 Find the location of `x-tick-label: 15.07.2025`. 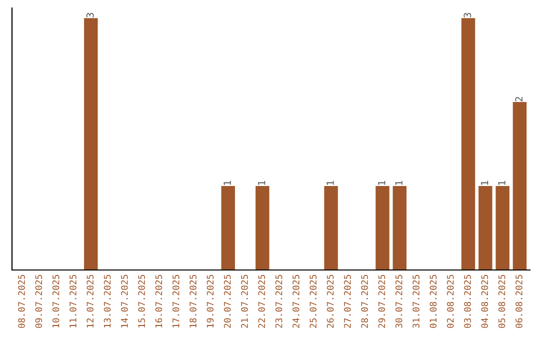

x-tick-label: 15.07.2025 is located at coordinates (141, 301).